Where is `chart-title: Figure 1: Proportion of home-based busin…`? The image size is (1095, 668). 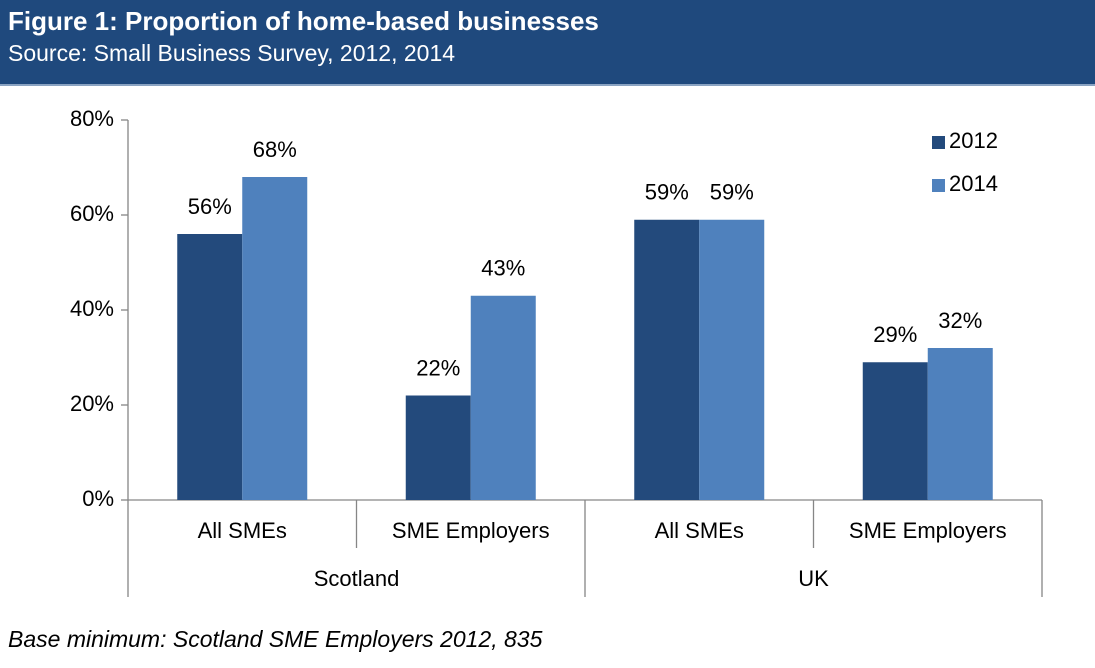
chart-title: Figure 1: Proportion of home-based busin… is located at coordinates (303, 21).